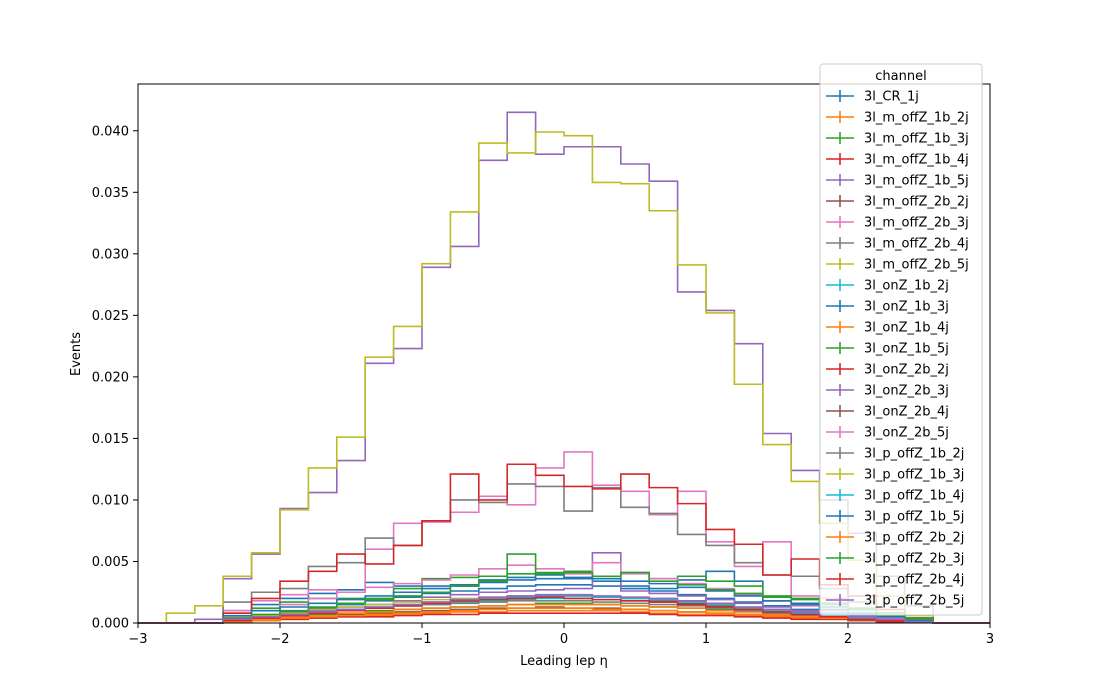 This screenshot has width=1100, height=700. Describe the element at coordinates (906, 370) in the screenshot. I see `legend-label: 3l_onZ_2b_2j` at that location.